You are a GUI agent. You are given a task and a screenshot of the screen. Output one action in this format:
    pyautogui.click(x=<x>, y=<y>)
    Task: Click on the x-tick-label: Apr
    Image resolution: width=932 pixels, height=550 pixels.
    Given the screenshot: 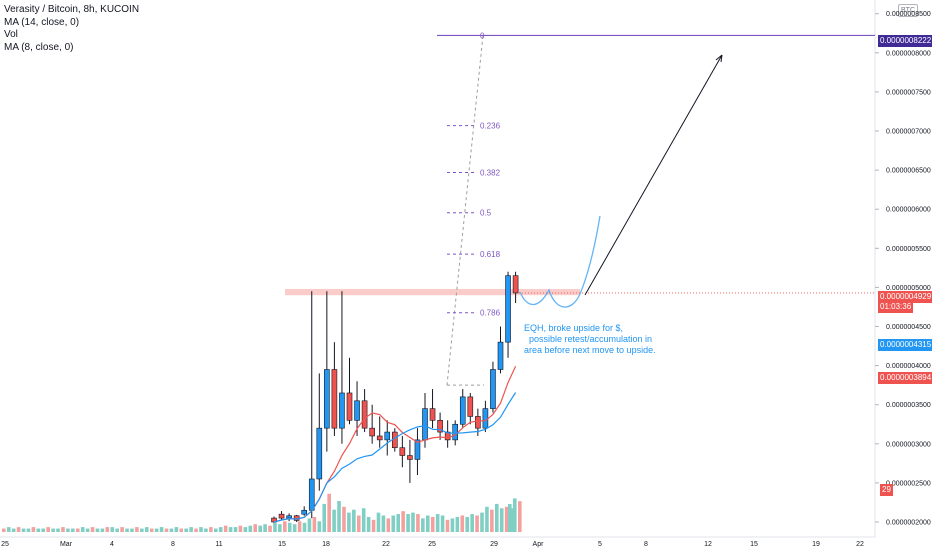 What is the action you would take?
    pyautogui.click(x=539, y=544)
    